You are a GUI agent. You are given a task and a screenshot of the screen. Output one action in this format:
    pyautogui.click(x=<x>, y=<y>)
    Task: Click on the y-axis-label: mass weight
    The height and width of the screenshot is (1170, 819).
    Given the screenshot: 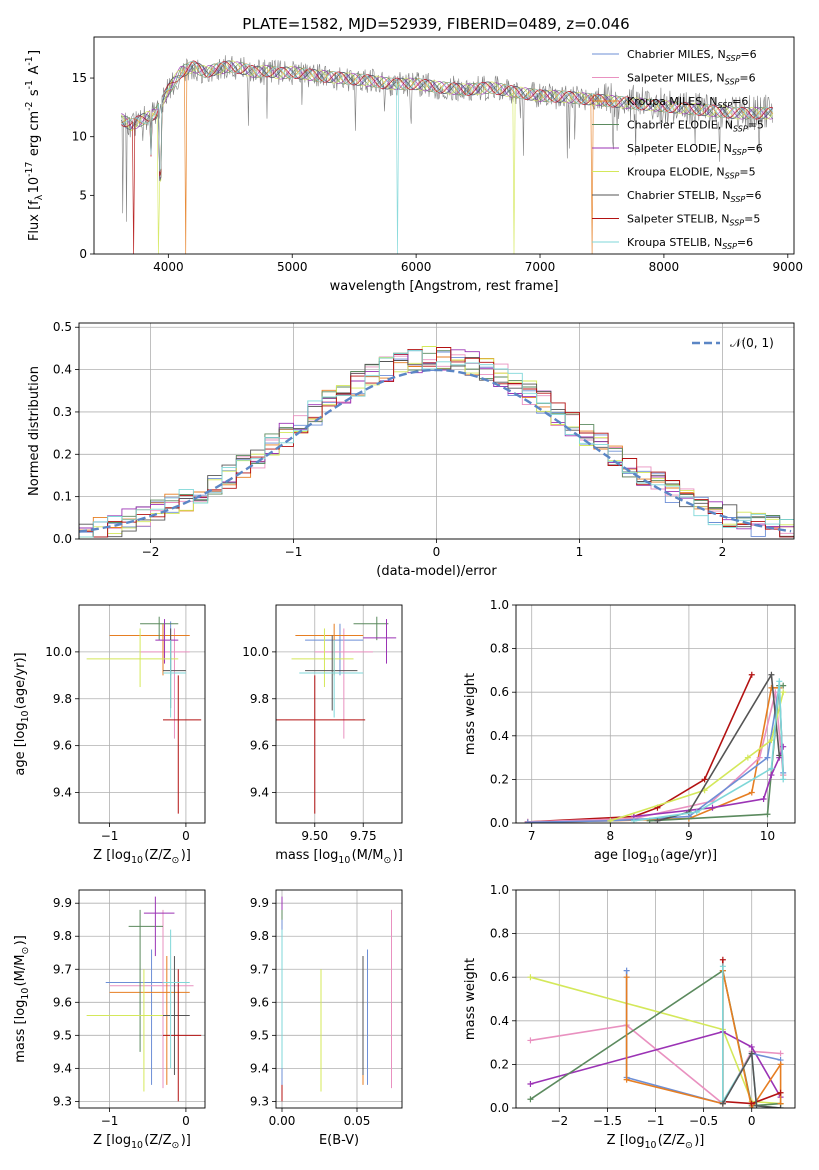 What is the action you would take?
    pyautogui.click(x=470, y=714)
    